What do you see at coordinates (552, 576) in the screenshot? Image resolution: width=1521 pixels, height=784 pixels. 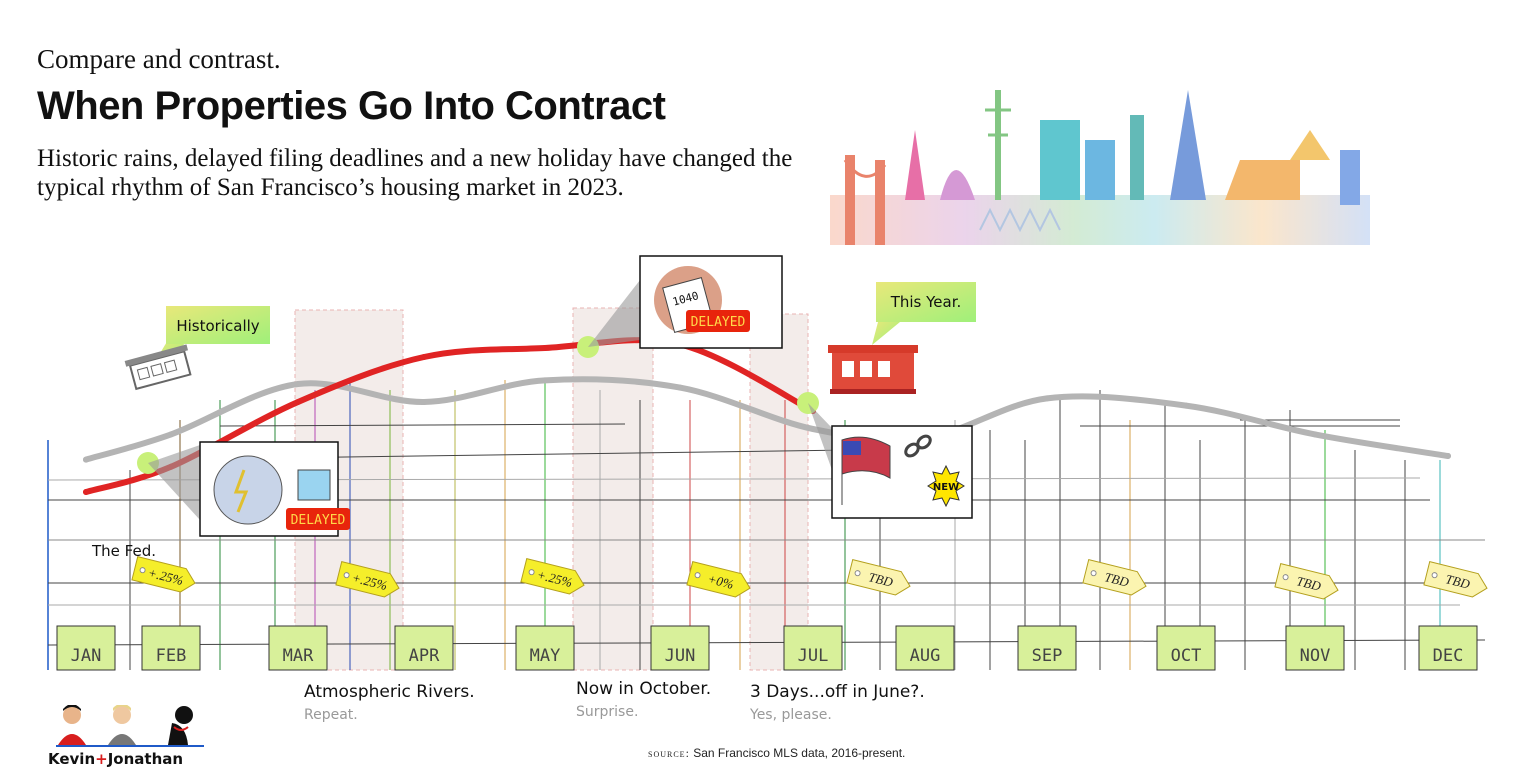 I see `fed-tag-3: +.25%` at bounding box center [552, 576].